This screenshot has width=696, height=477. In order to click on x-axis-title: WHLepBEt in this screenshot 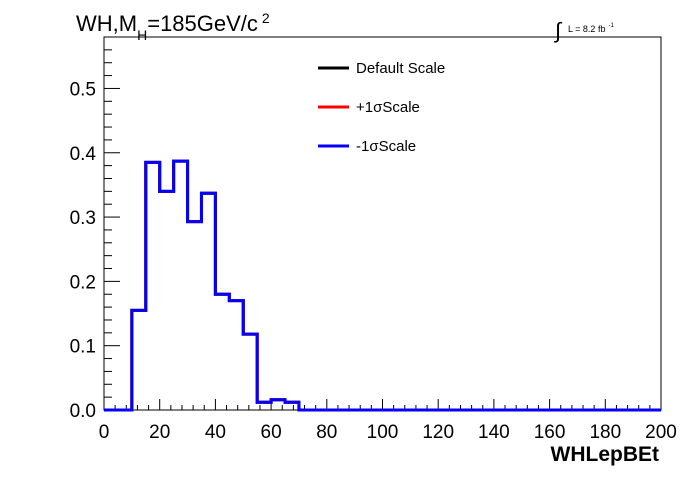, I will do `click(605, 454)`.